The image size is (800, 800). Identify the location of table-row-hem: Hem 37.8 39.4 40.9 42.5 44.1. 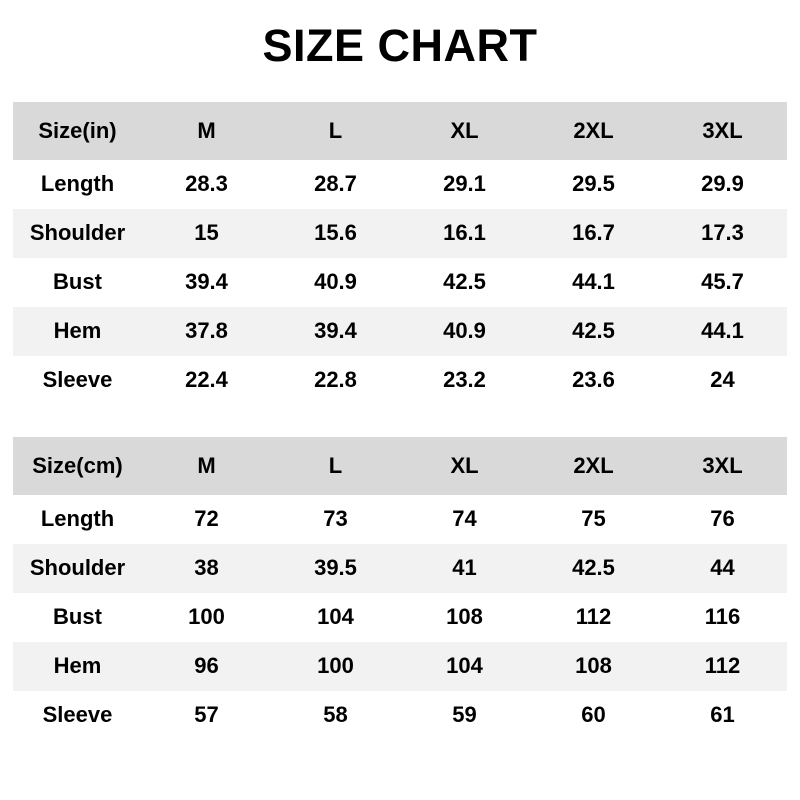
(400, 331).